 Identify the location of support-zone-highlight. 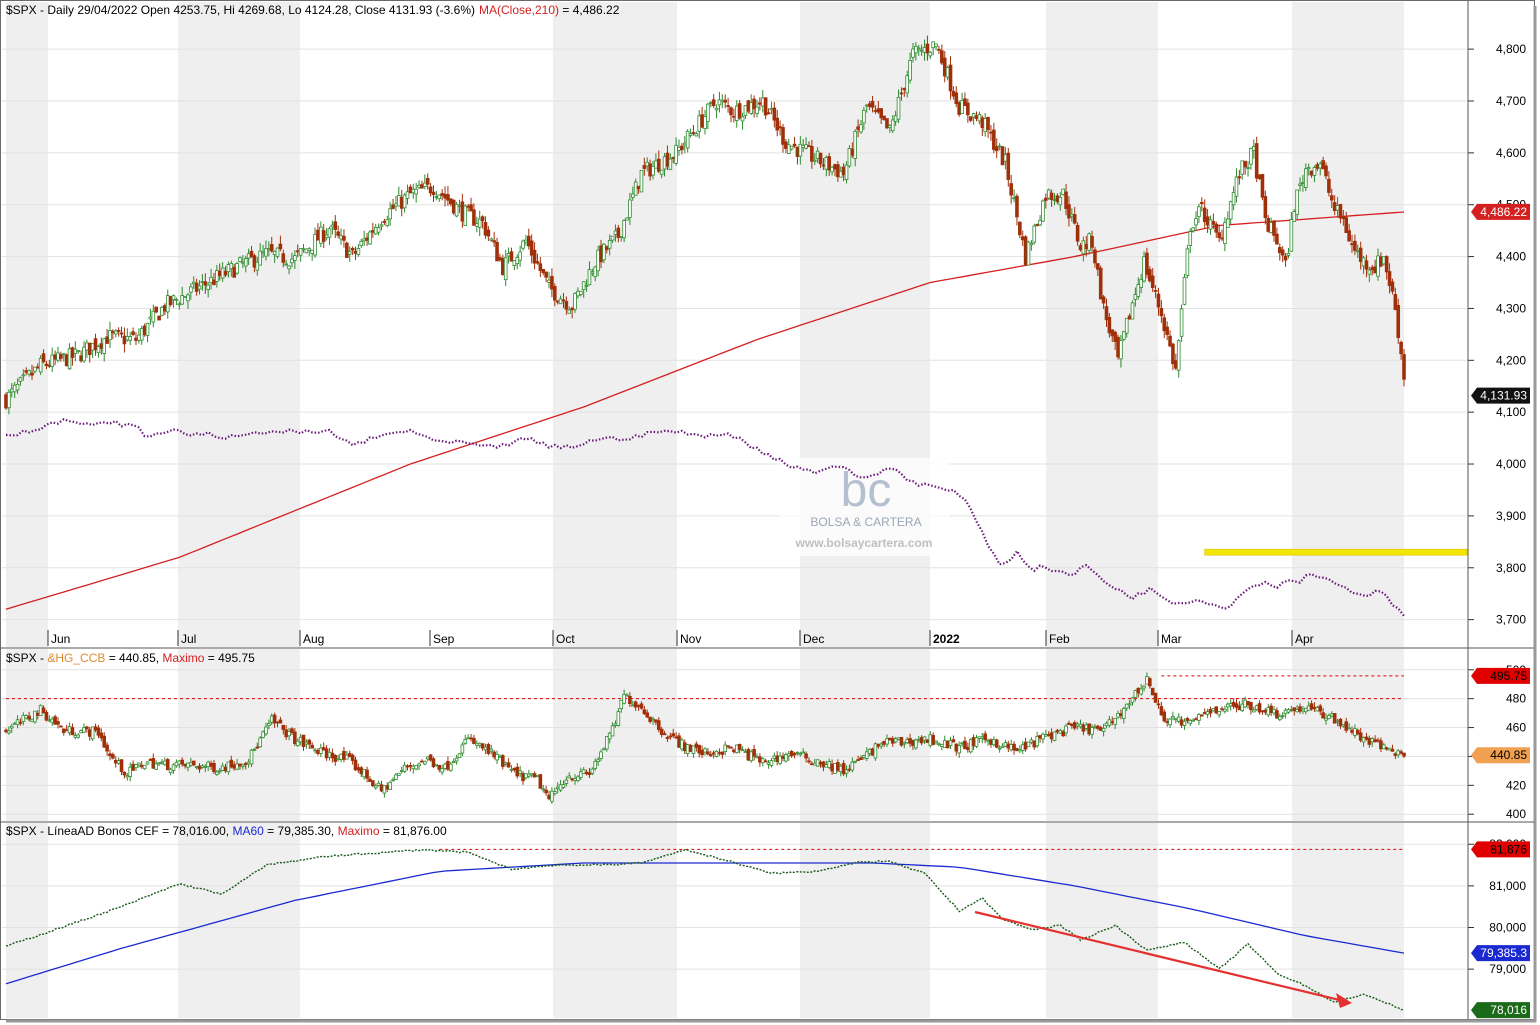
(1336, 552).